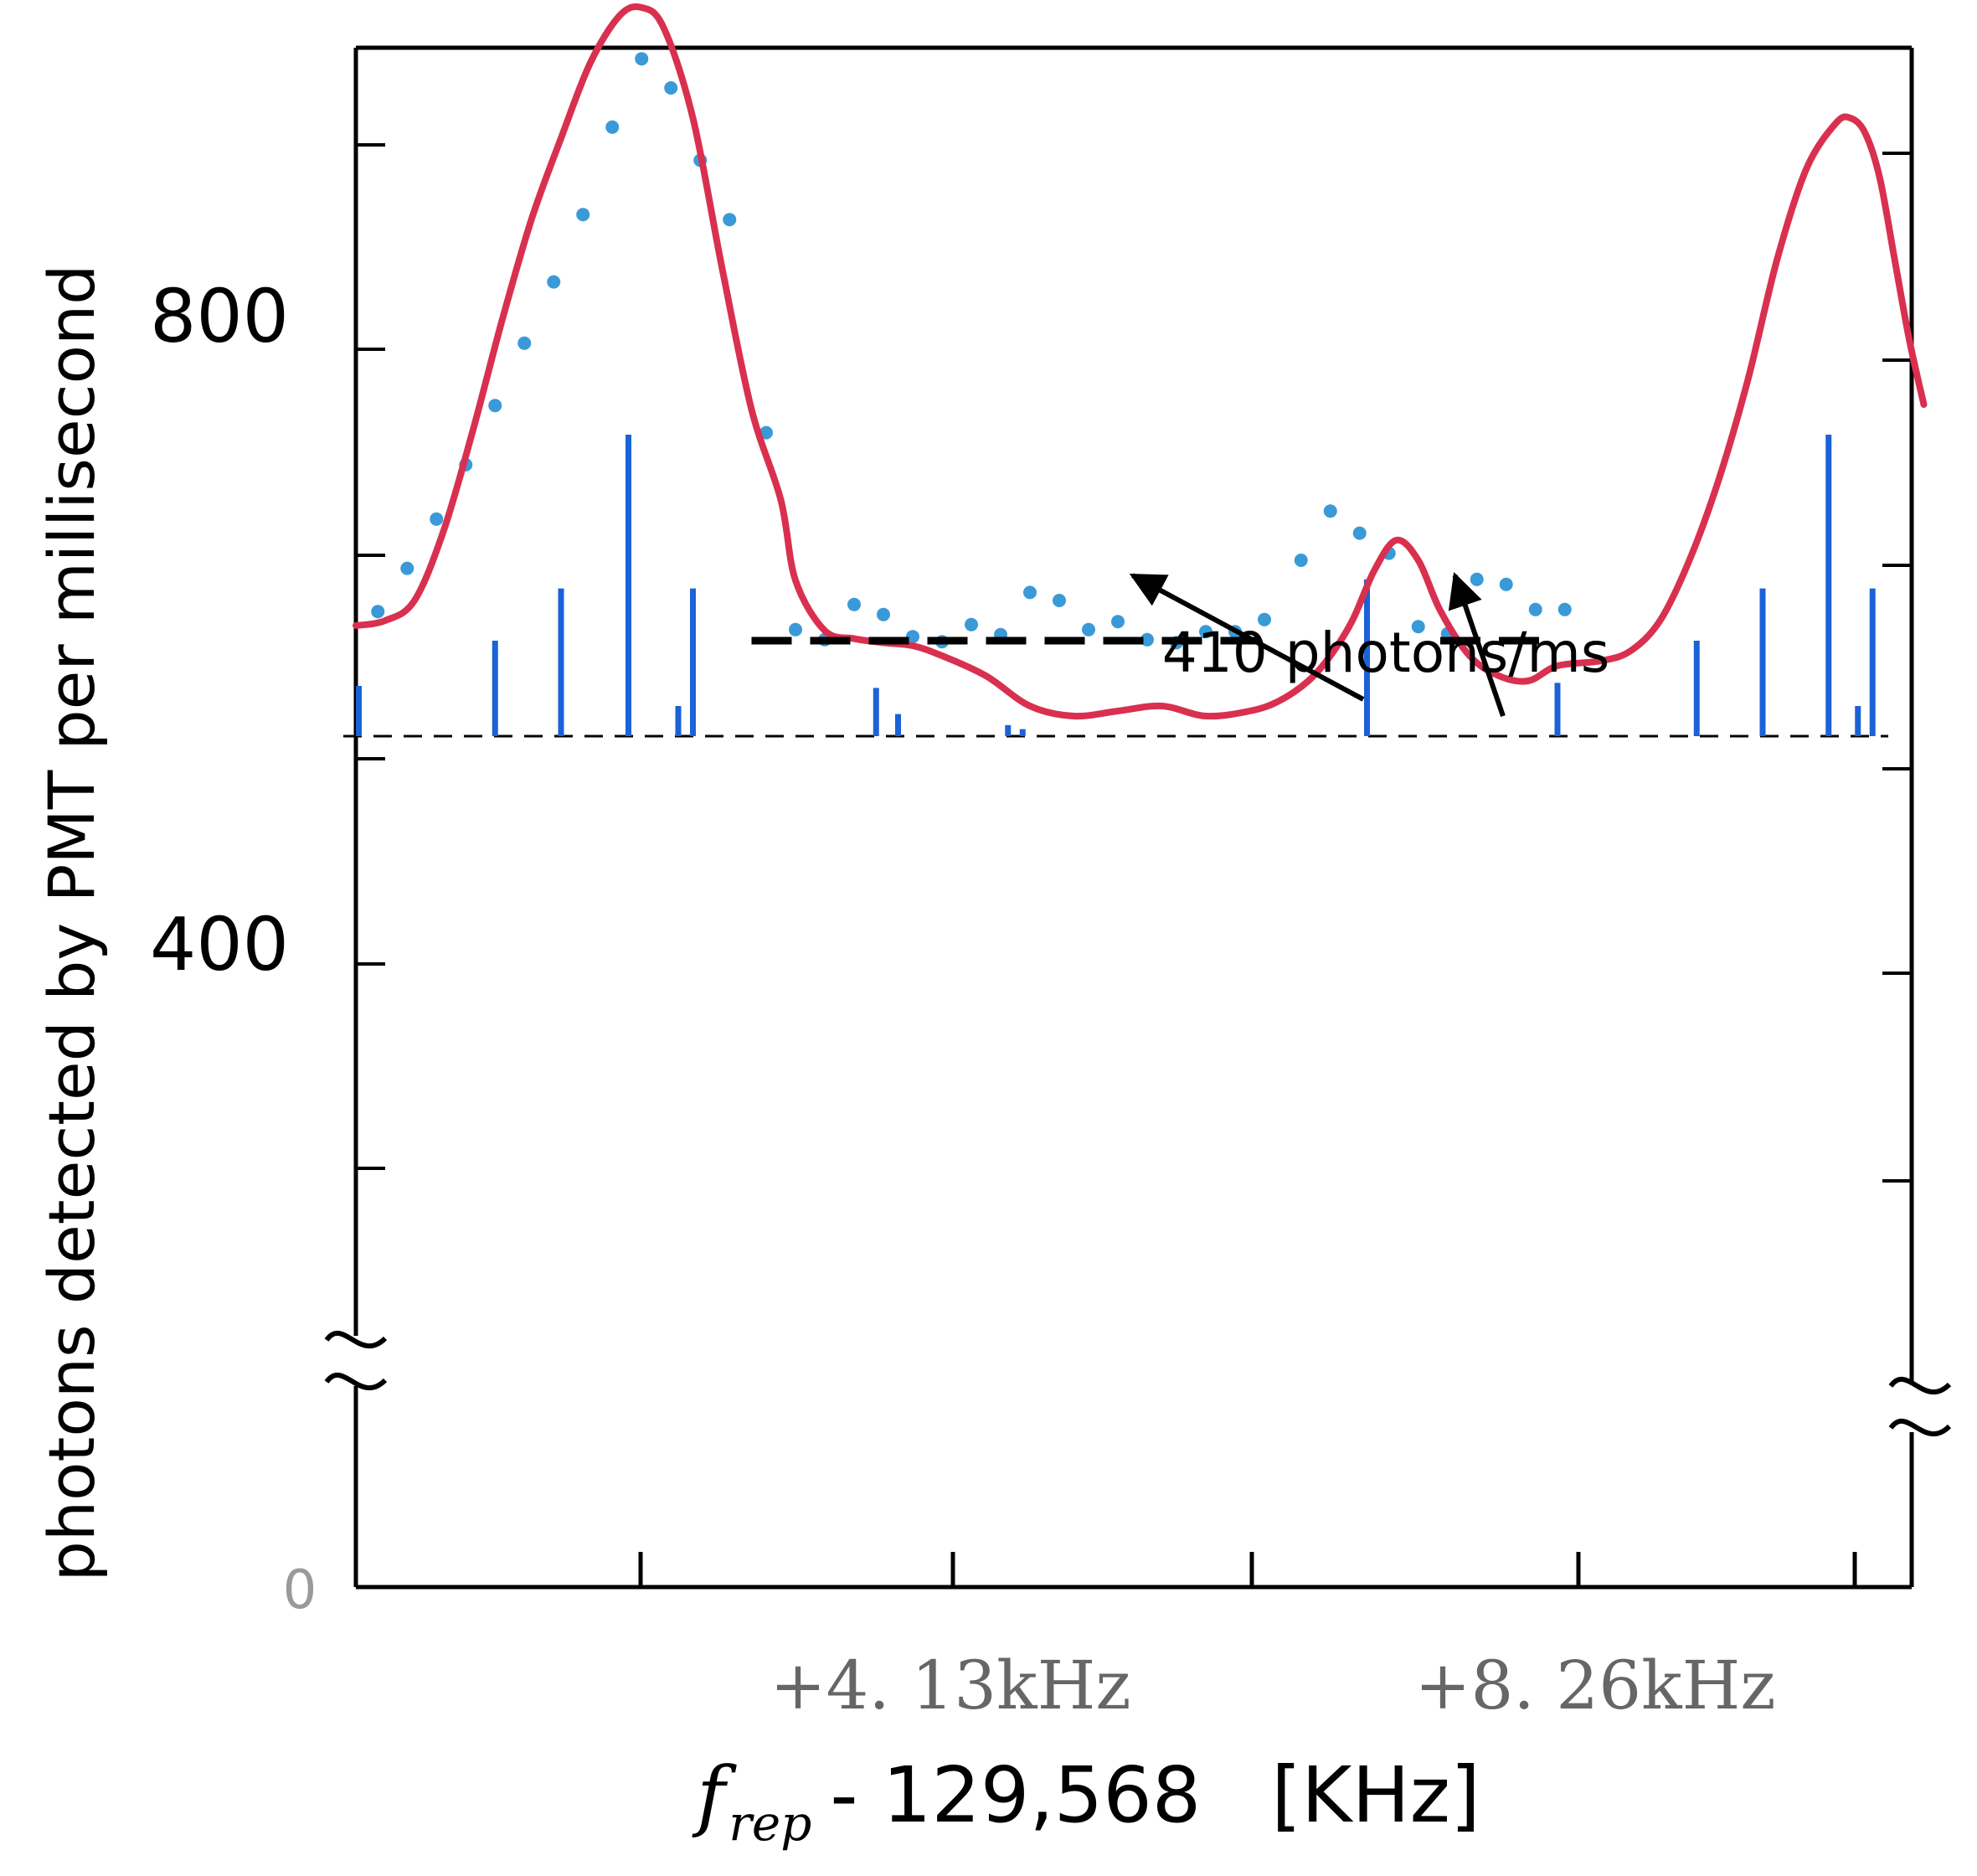 The width and height of the screenshot is (1977, 1876). What do you see at coordinates (1920, 1386) in the screenshot?
I see `axis-break-right-top` at bounding box center [1920, 1386].